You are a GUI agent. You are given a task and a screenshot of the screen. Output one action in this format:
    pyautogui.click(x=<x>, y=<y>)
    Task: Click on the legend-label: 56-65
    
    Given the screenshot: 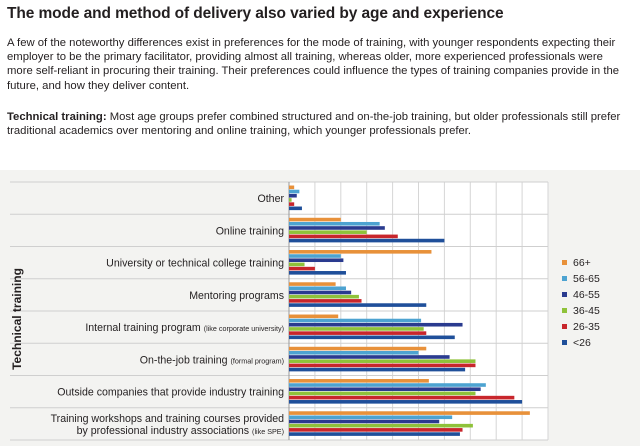 What is the action you would take?
    pyautogui.click(x=586, y=279)
    